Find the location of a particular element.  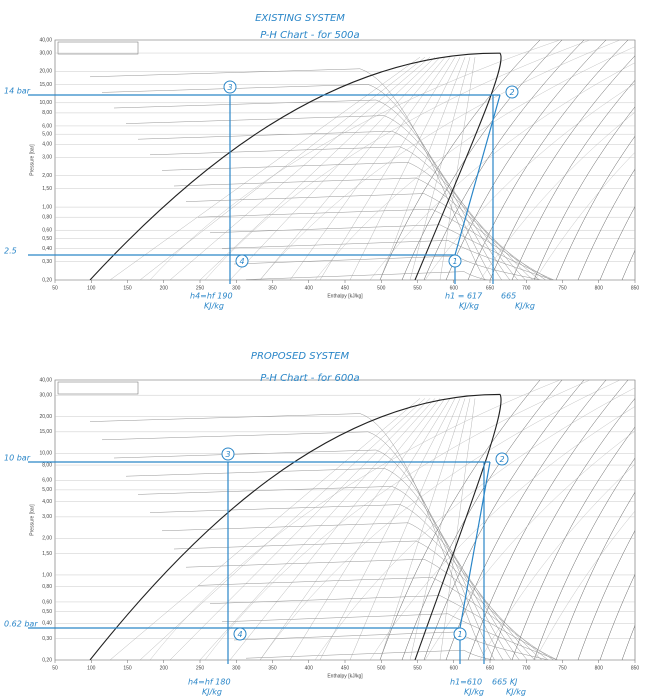

x-tick-label: 850 is located at coordinates (635, 668).